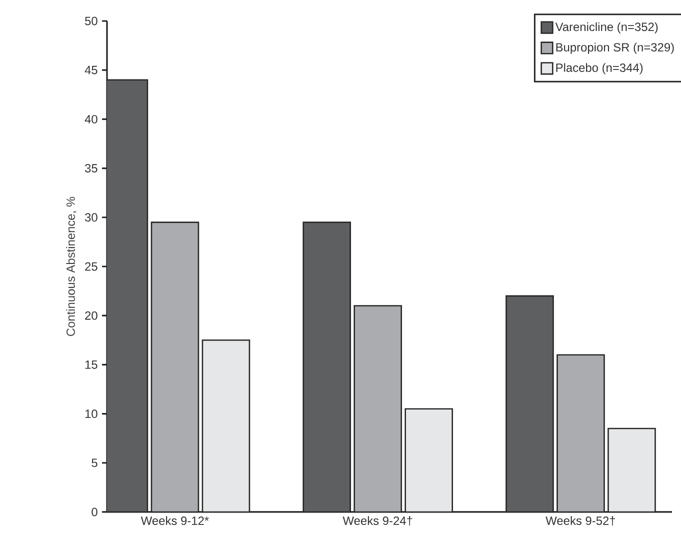 The image size is (681, 543). I want to click on y-tick-label: 15, so click(91, 364).